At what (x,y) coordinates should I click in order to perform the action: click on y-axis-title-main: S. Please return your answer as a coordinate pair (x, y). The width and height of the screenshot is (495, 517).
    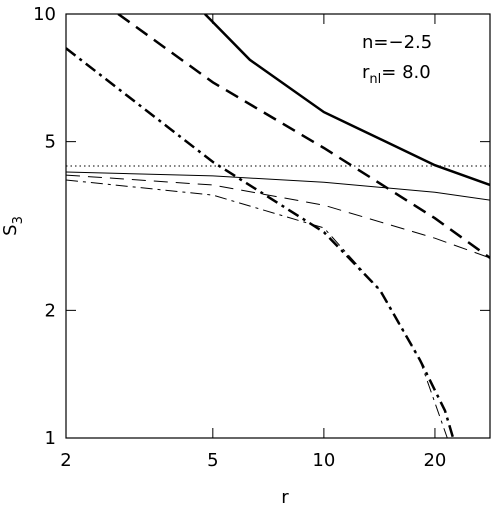
    Looking at the image, I should click on (10, 229).